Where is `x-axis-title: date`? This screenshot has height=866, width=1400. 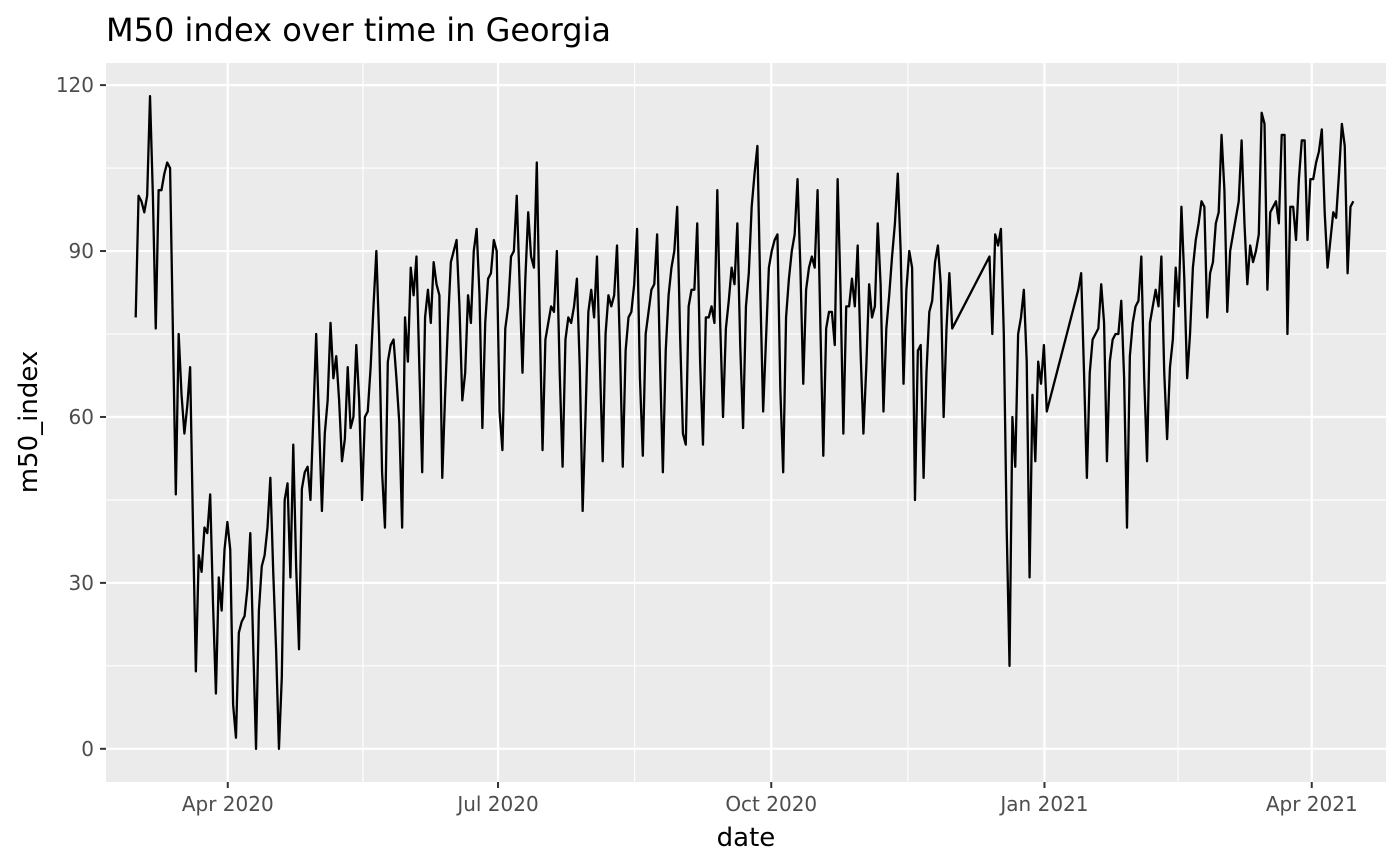
x-axis-title: date is located at coordinates (746, 838).